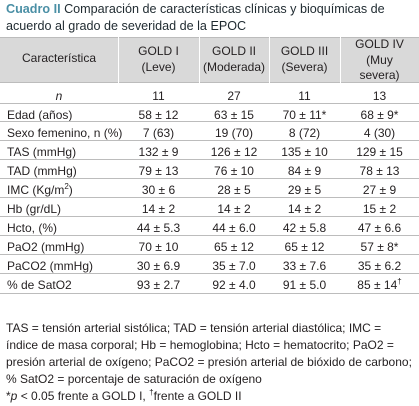 The height and width of the screenshot is (406, 419). Describe the element at coordinates (234, 152) in the screenshot. I see `cell-value: 126 ± 12` at that location.